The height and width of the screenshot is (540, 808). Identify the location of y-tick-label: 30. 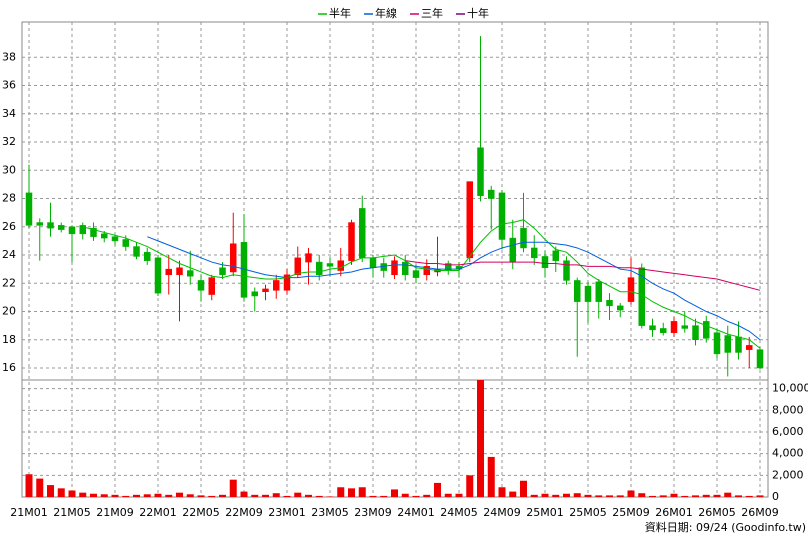
(9, 169).